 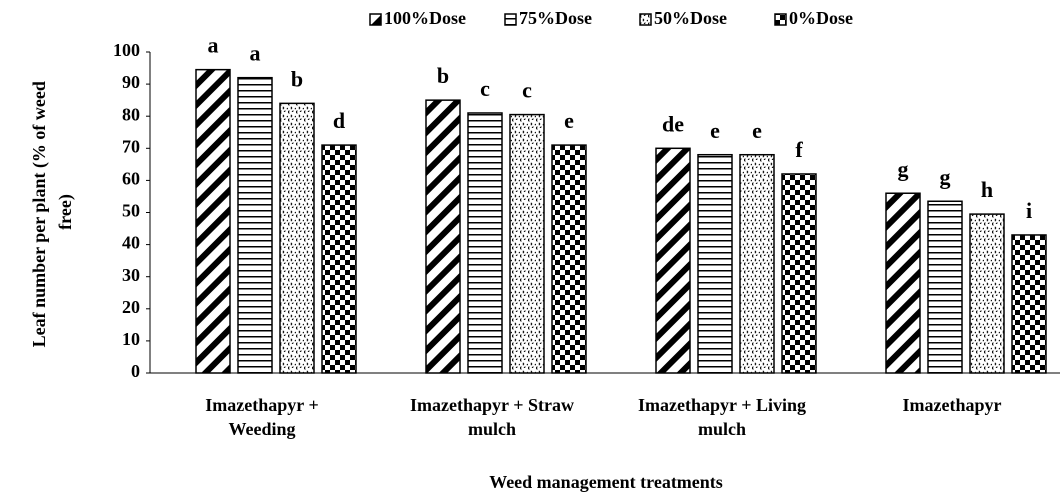 I want to click on y-tick-label: 70, so click(x=131, y=146).